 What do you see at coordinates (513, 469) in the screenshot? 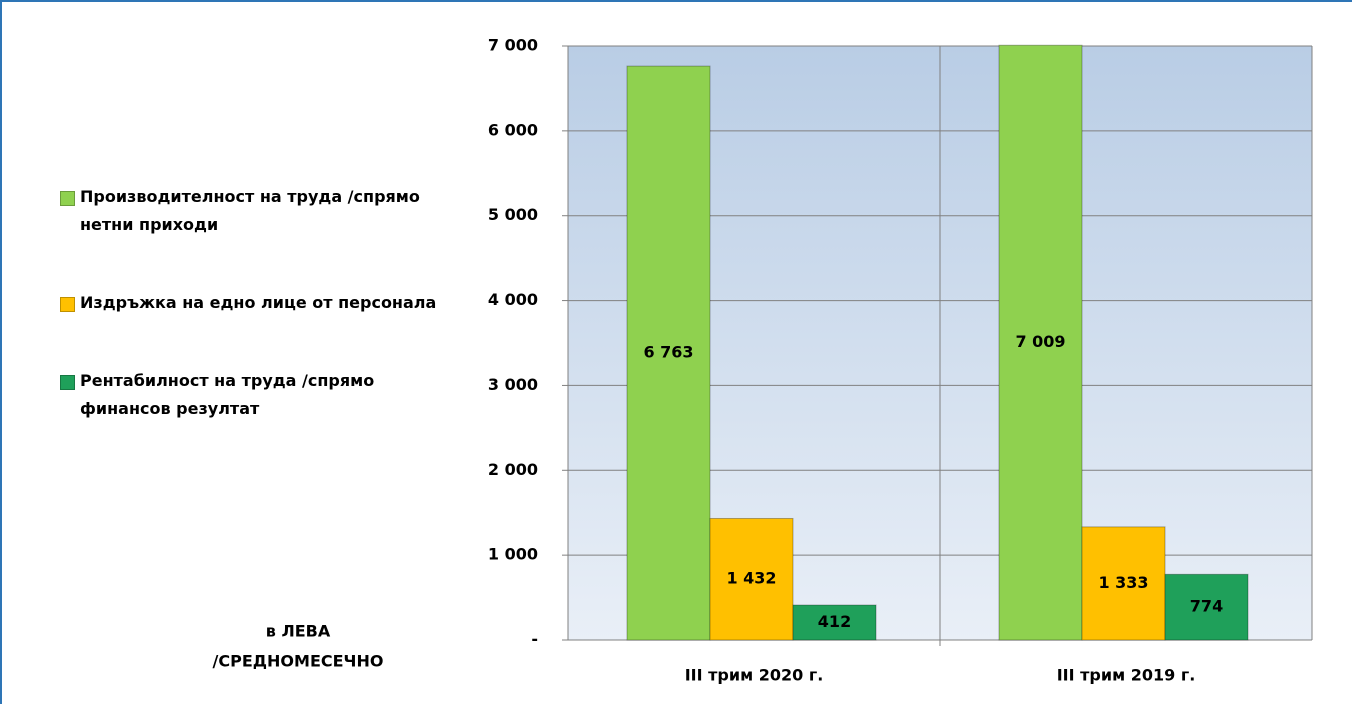
I see `y-tick-label: 2 000` at bounding box center [513, 469].